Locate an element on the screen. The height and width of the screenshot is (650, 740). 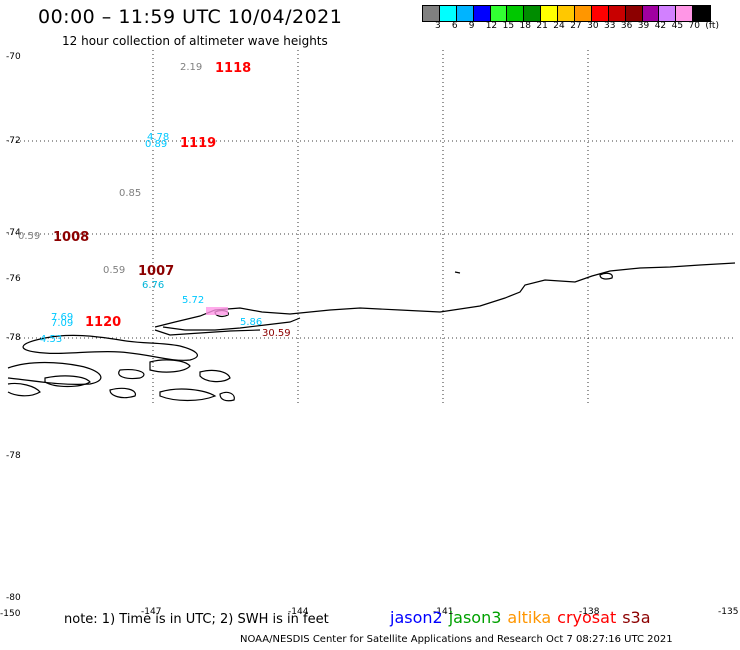
lat-label: -74 is located at coordinates (13, 233).